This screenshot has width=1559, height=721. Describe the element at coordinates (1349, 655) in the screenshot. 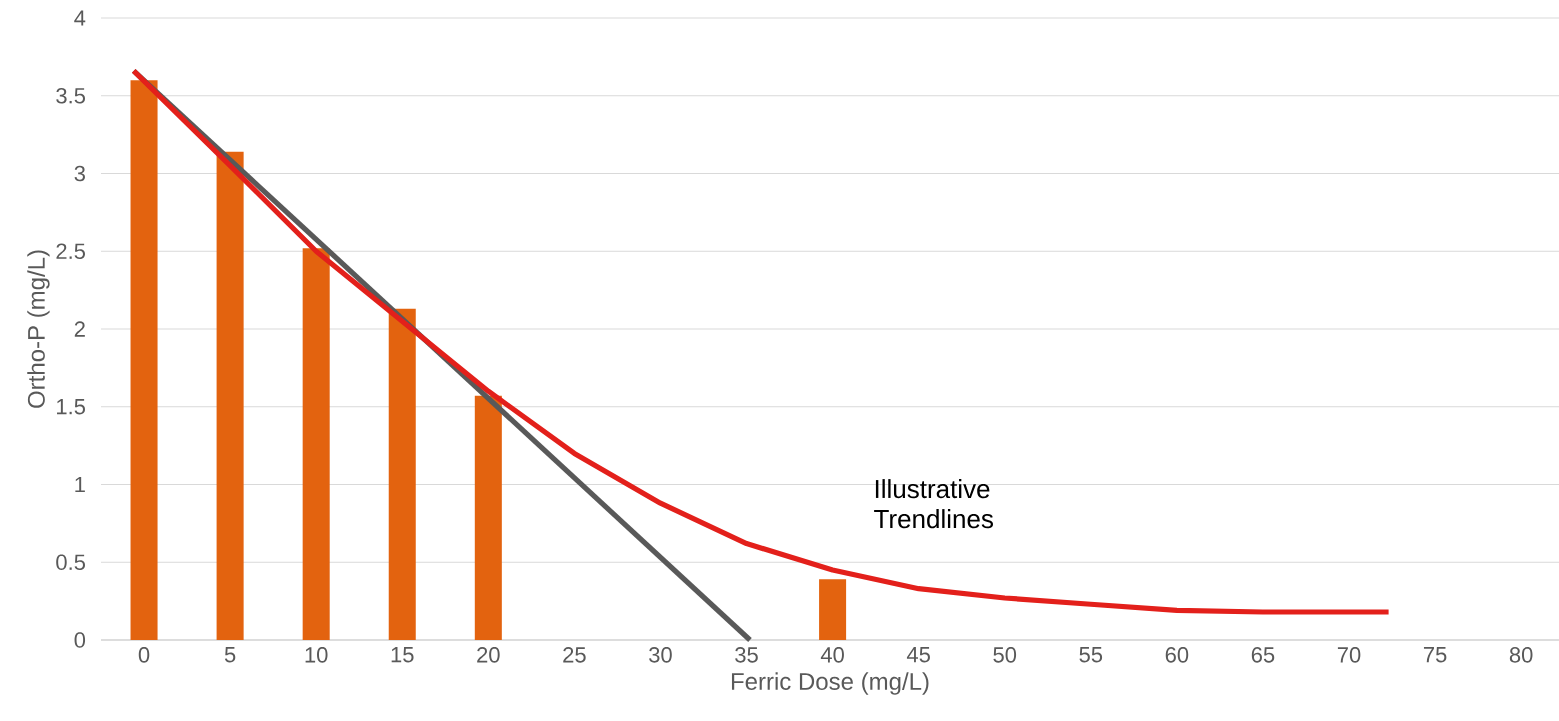

I see `x-tick-label: 70` at that location.